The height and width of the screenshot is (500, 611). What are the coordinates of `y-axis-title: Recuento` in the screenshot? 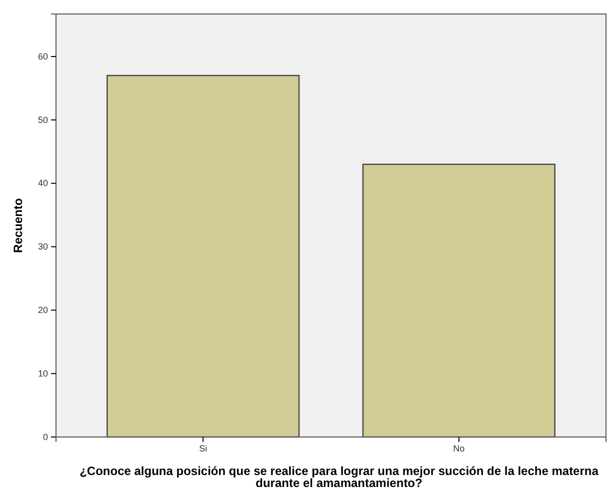 It's located at (18, 225).